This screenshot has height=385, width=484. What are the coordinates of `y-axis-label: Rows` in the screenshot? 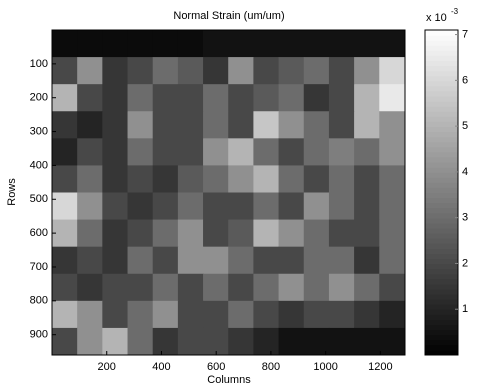 It's located at (12, 192).